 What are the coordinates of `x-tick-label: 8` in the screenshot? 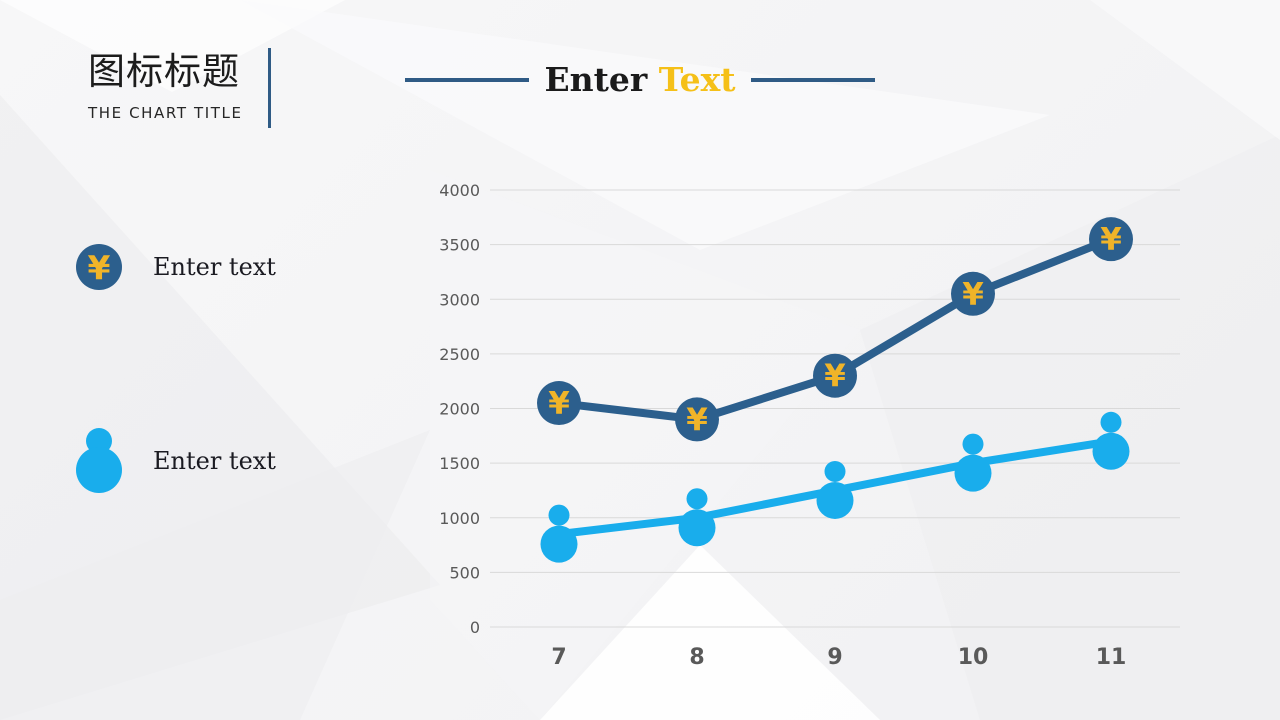 It's located at (696, 657).